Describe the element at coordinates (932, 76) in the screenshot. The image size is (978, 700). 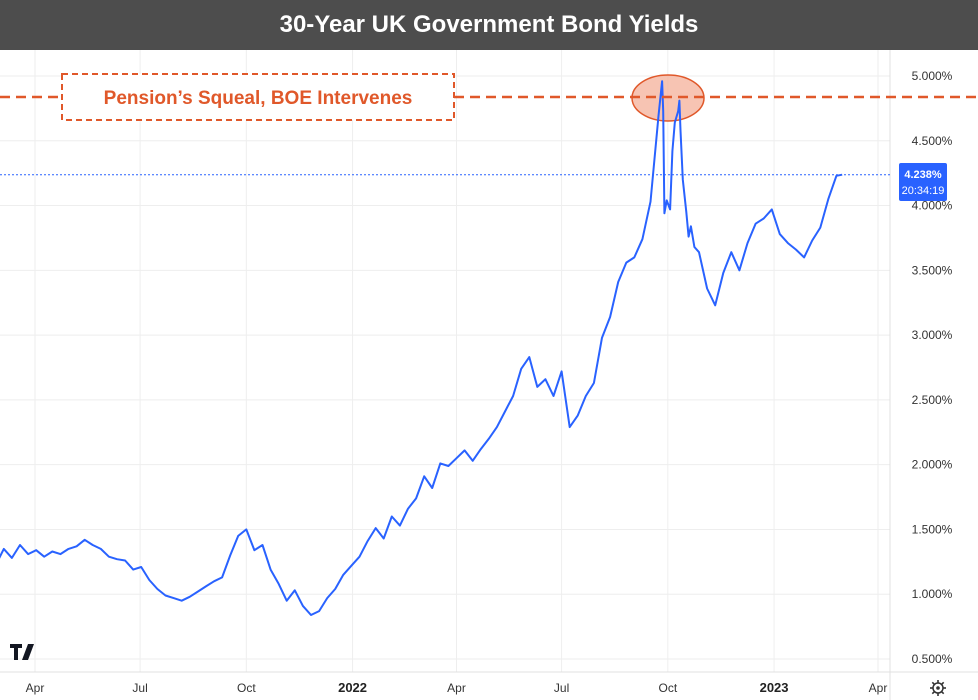
I see `y-tick-label: 5.000%` at that location.